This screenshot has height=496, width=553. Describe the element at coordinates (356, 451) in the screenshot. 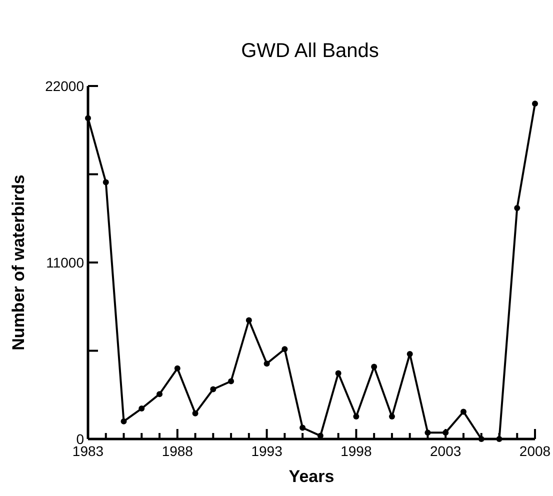

I see `x-tick-label: 1998` at that location.